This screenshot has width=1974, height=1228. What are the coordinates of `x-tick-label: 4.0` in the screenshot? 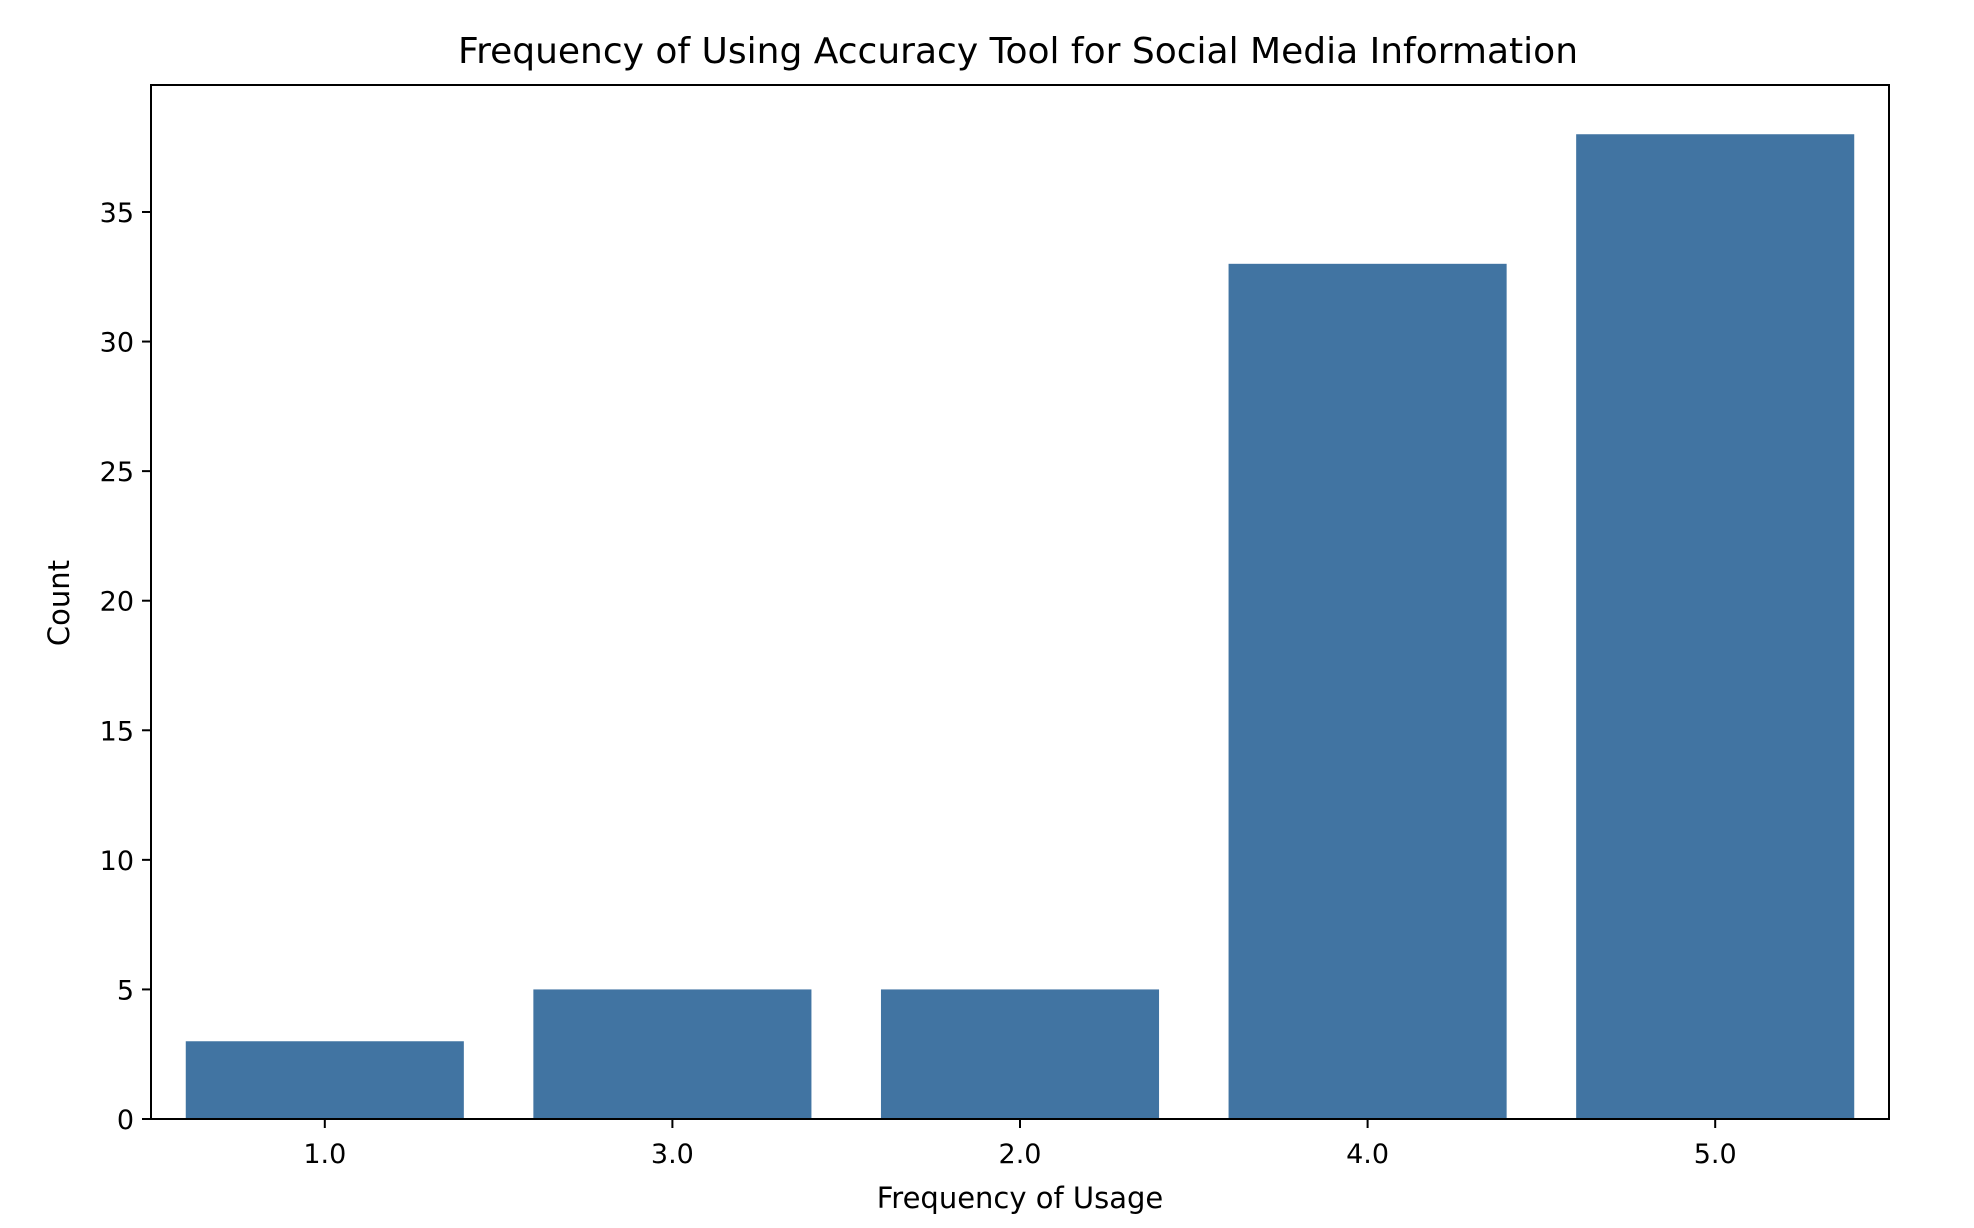 It's located at (1367, 1154).